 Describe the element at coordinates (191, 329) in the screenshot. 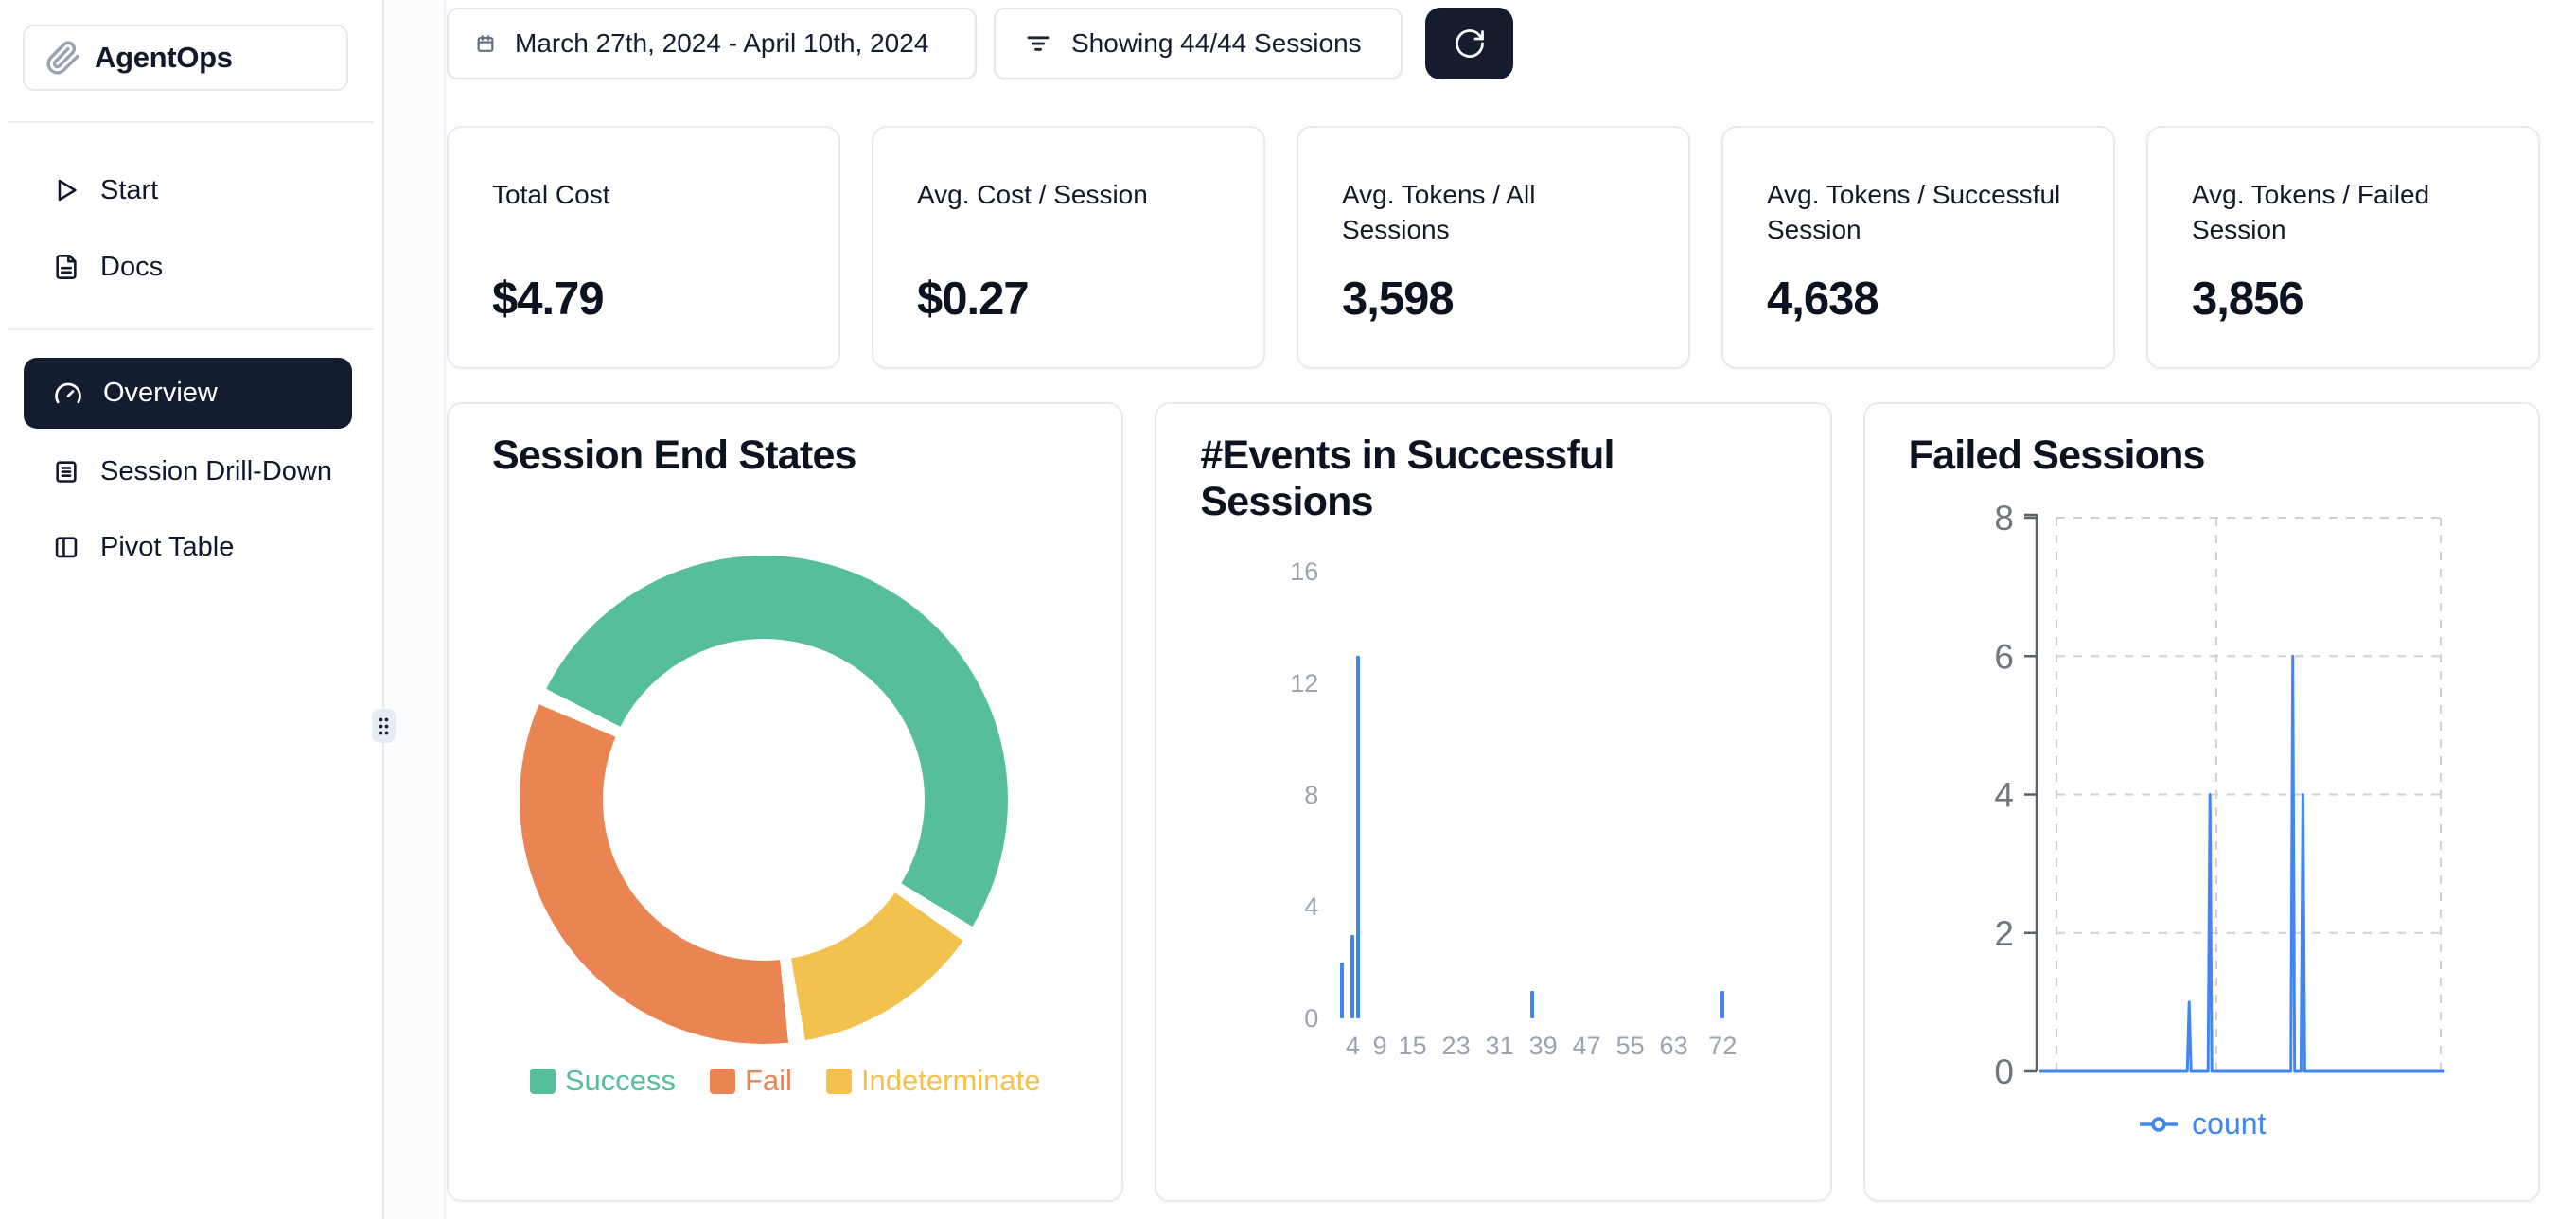

I see `sidebar-divider-main` at that location.